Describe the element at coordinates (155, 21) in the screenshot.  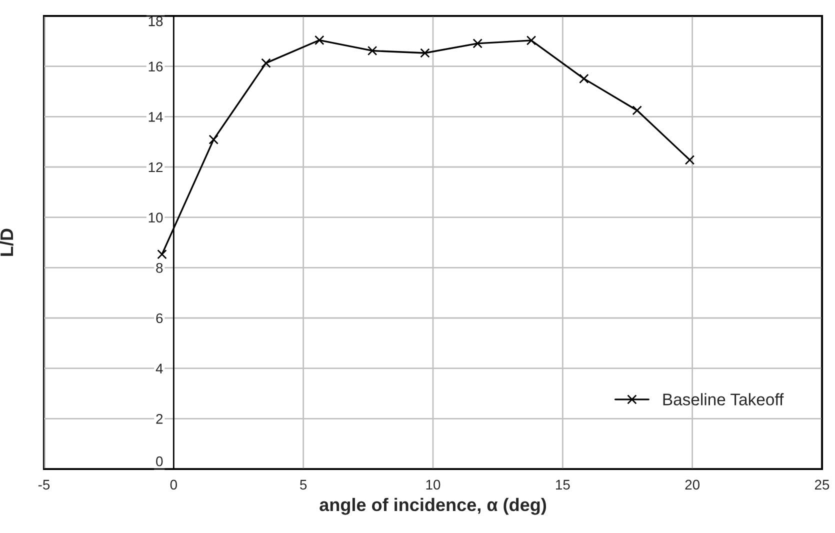
I see `y-tick-label: 18` at that location.